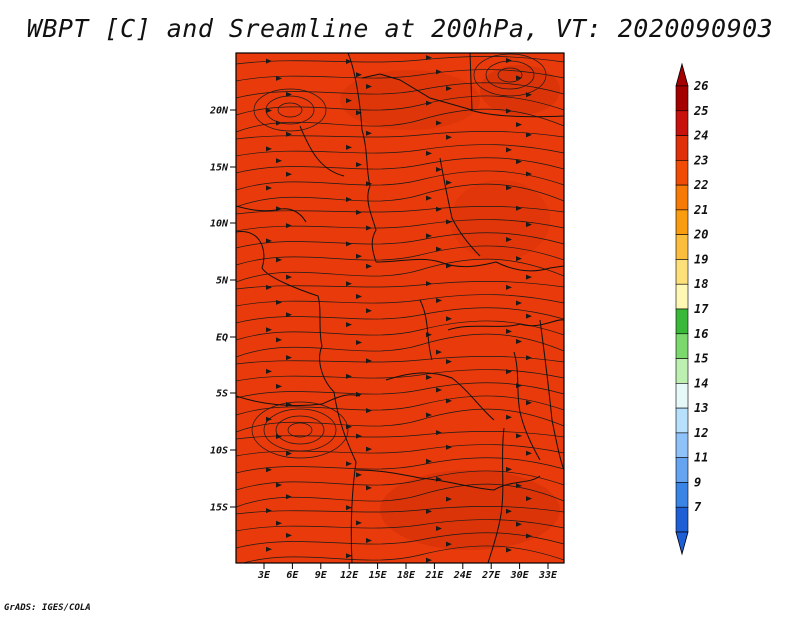  What do you see at coordinates (463, 575) in the screenshot?
I see `lon-tick-label: 24E` at bounding box center [463, 575].